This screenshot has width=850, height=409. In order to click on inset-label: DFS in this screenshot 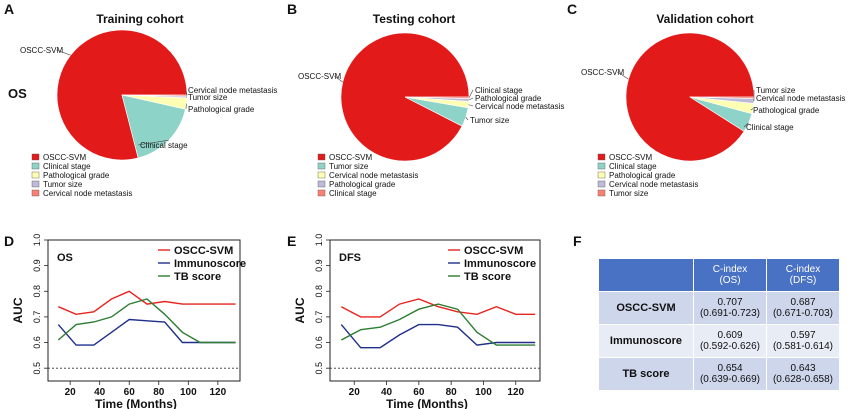, I will do `click(350, 258)`.